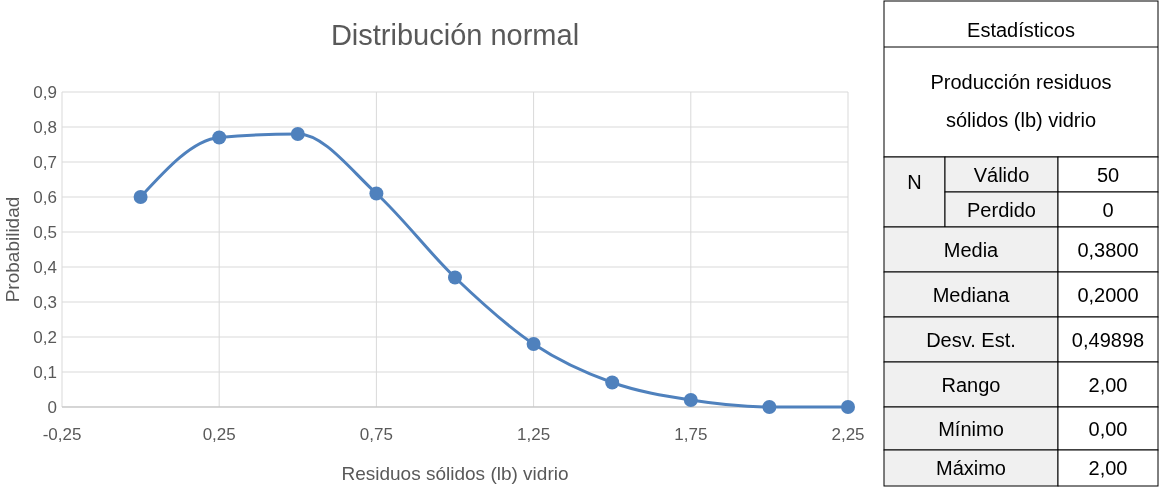 The height and width of the screenshot is (487, 1160). I want to click on category-label: Válido, so click(1001, 174).